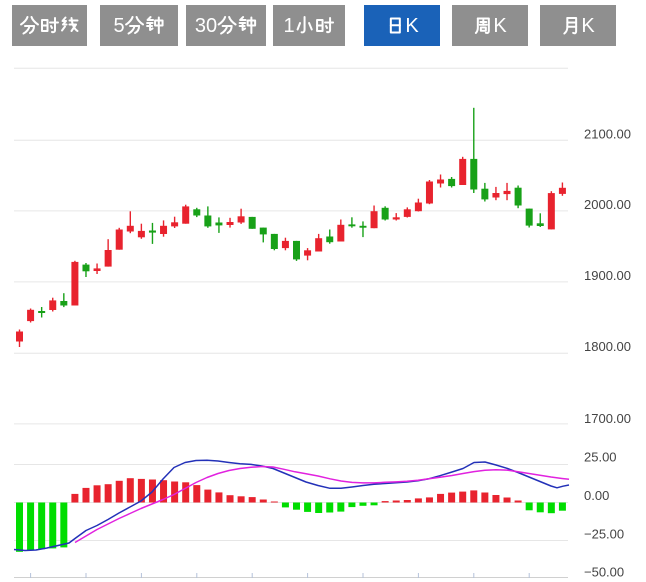  I want to click on svg-text: 2100.00, so click(607, 134).